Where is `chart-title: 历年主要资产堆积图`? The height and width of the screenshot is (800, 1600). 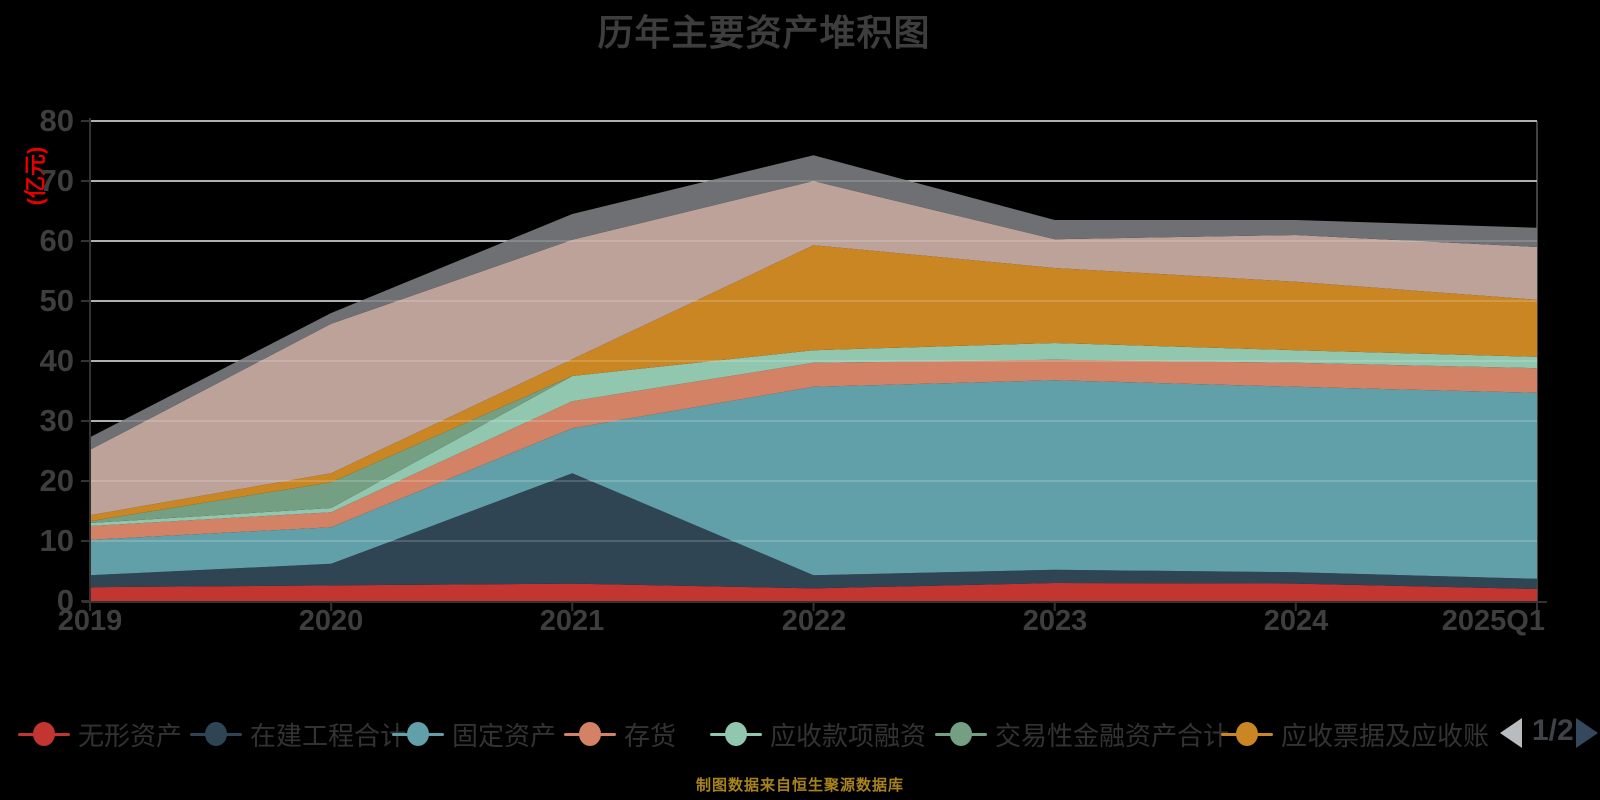 chart-title: 历年主要资产堆积图 is located at coordinates (764, 32).